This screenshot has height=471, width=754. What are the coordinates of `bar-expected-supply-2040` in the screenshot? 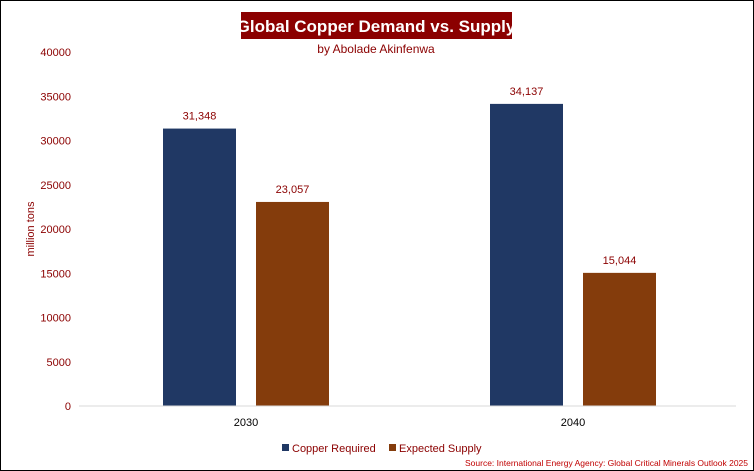 It's located at (619, 339).